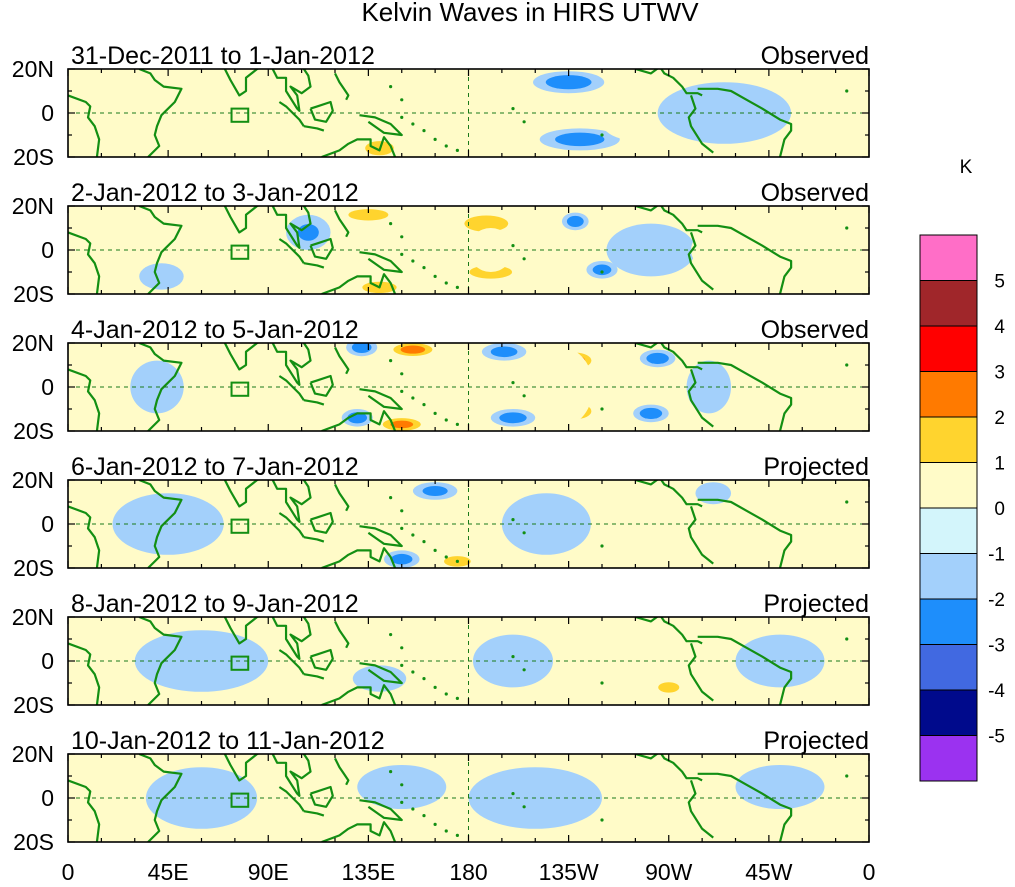 The height and width of the screenshot is (887, 1015). What do you see at coordinates (815, 330) in the screenshot?
I see `panel-status: Observed` at bounding box center [815, 330].